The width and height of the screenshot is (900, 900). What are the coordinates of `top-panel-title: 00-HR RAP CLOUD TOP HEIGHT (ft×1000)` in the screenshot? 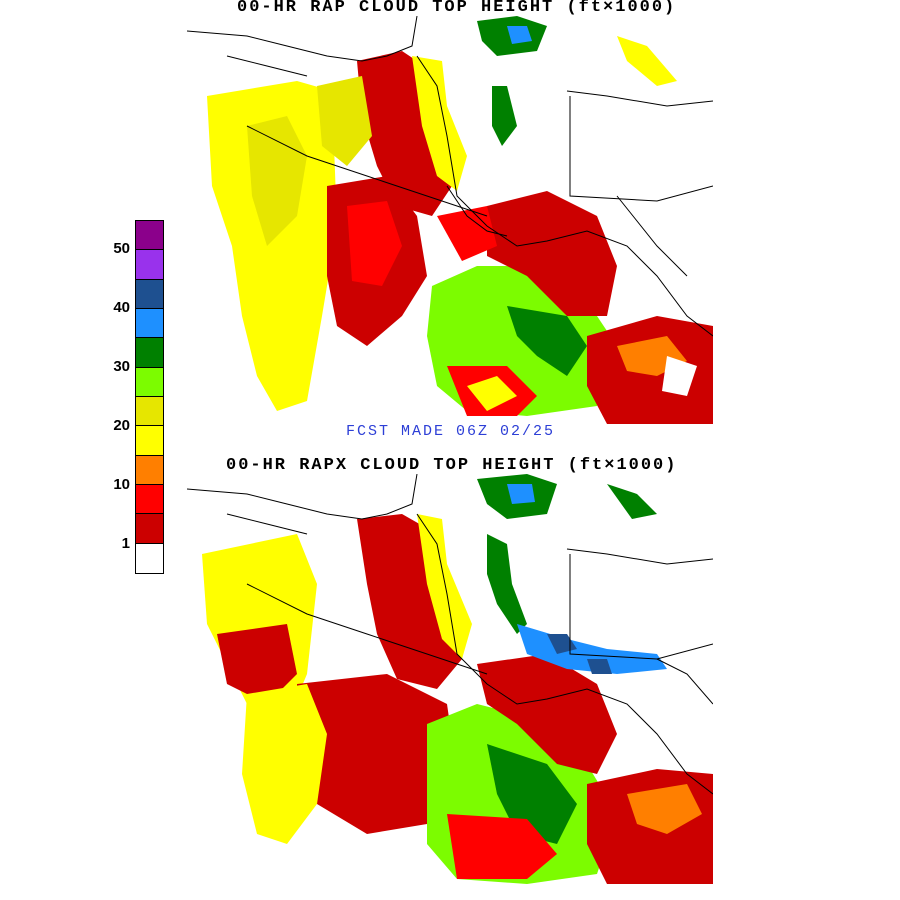 It's located at (457, 8).